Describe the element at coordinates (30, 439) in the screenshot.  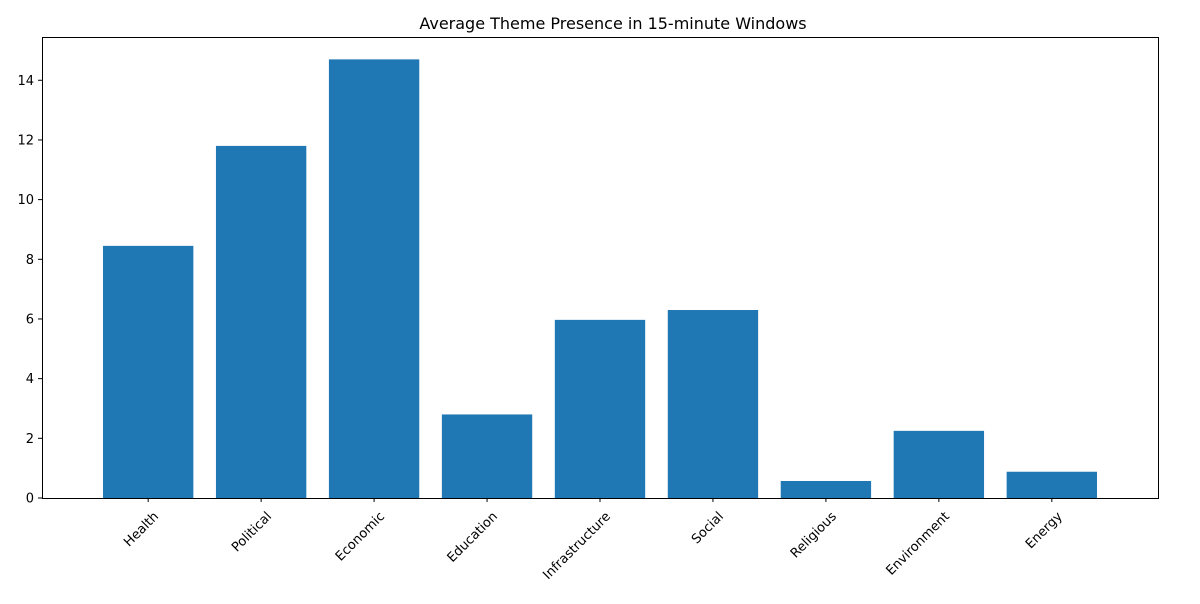
I see `y-tick-label: 2` at that location.